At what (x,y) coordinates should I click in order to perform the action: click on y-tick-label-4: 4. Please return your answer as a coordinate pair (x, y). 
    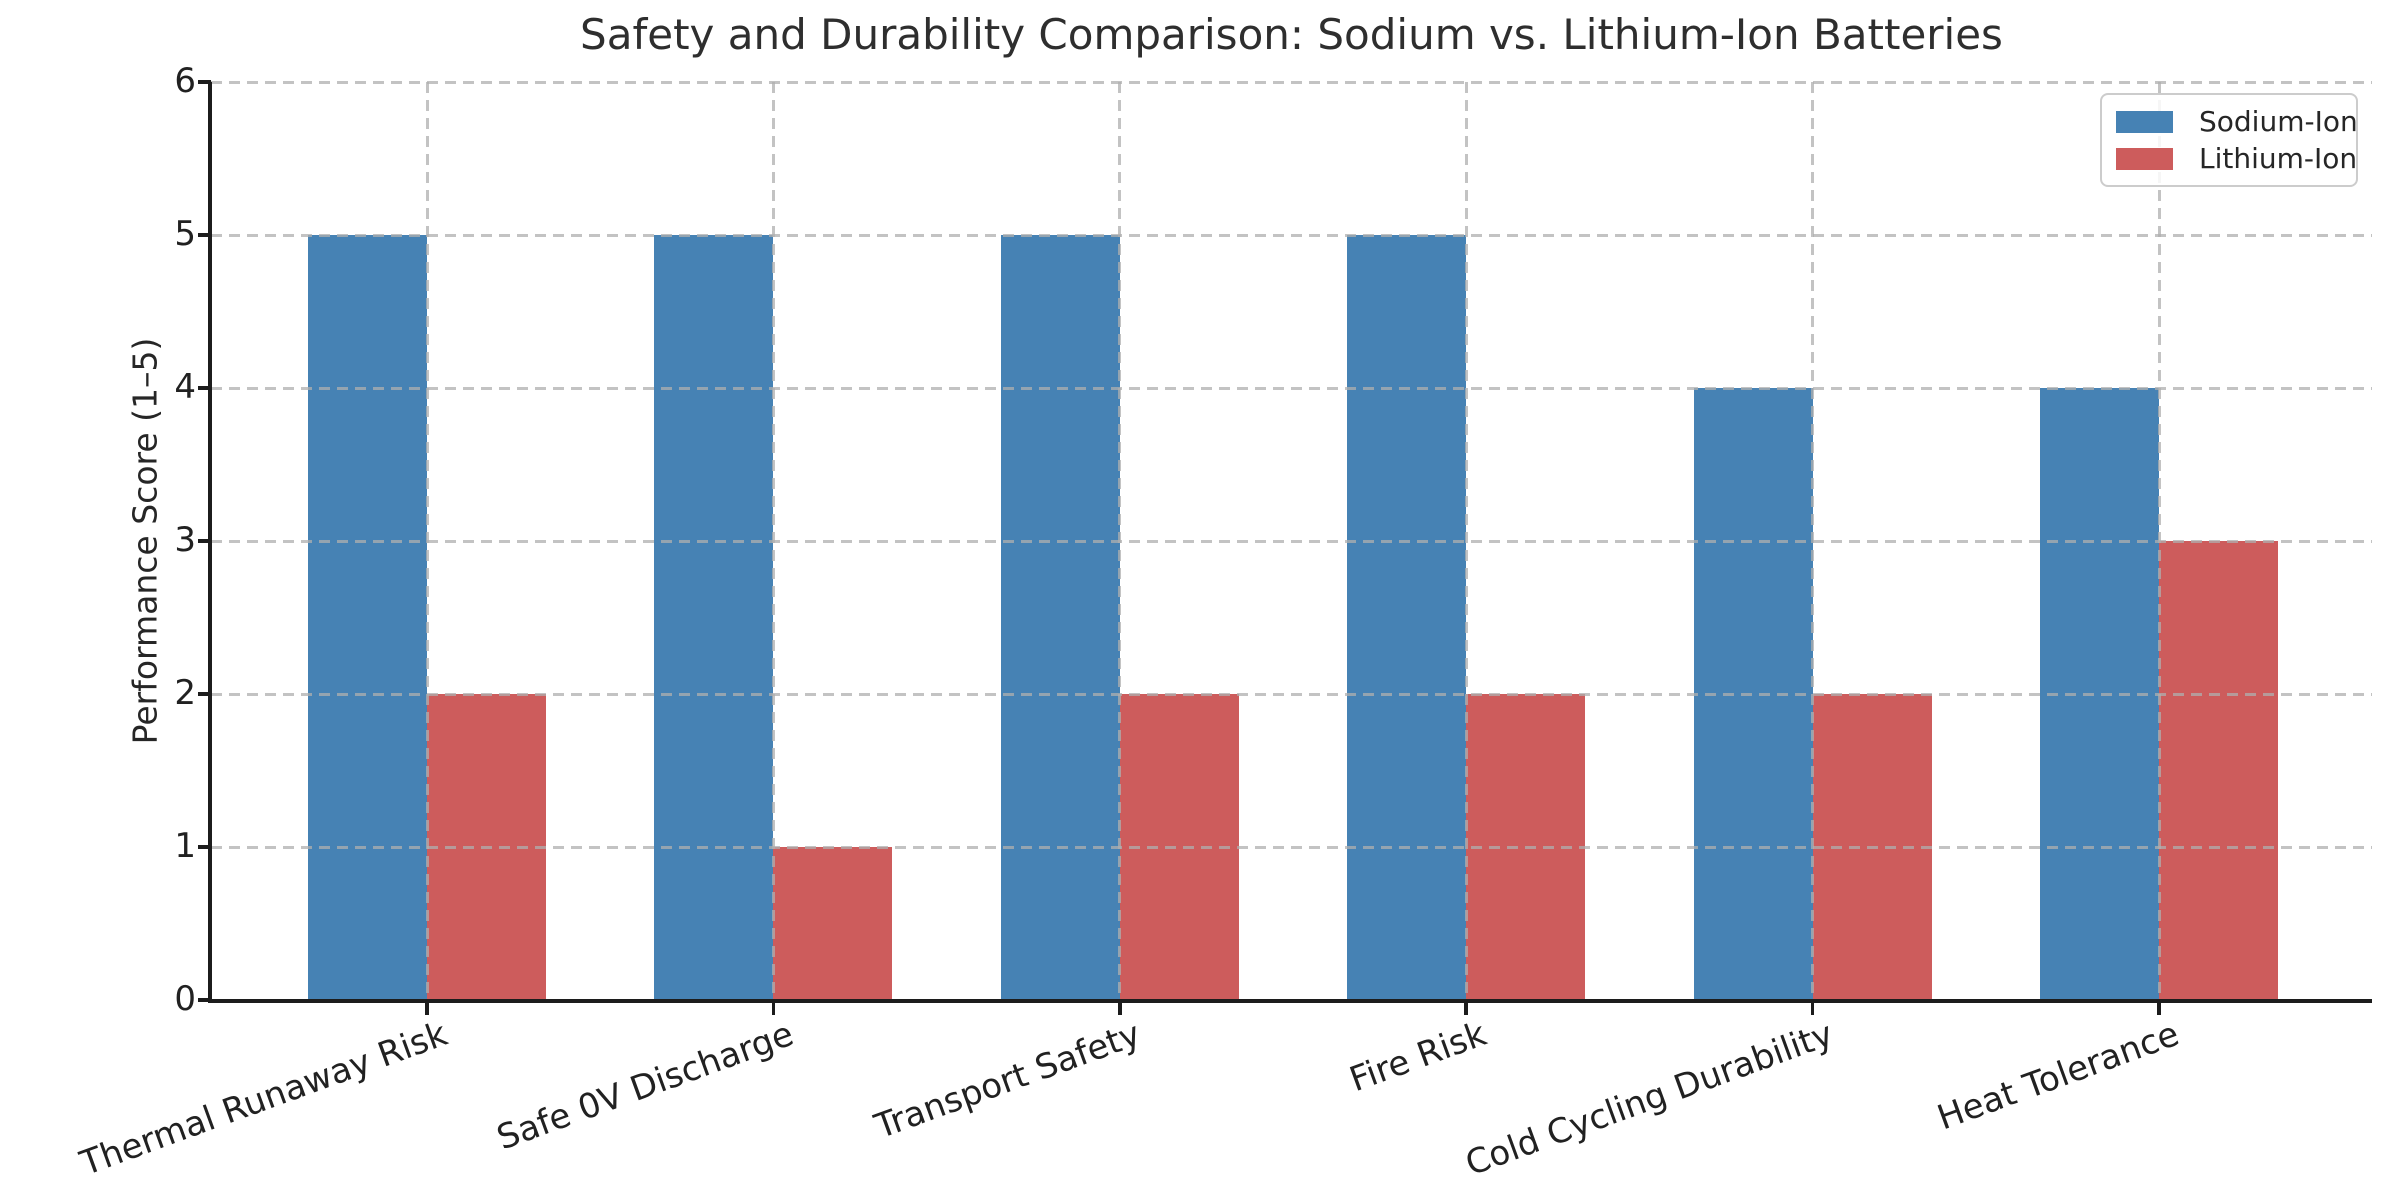
    Looking at the image, I should click on (185, 387).